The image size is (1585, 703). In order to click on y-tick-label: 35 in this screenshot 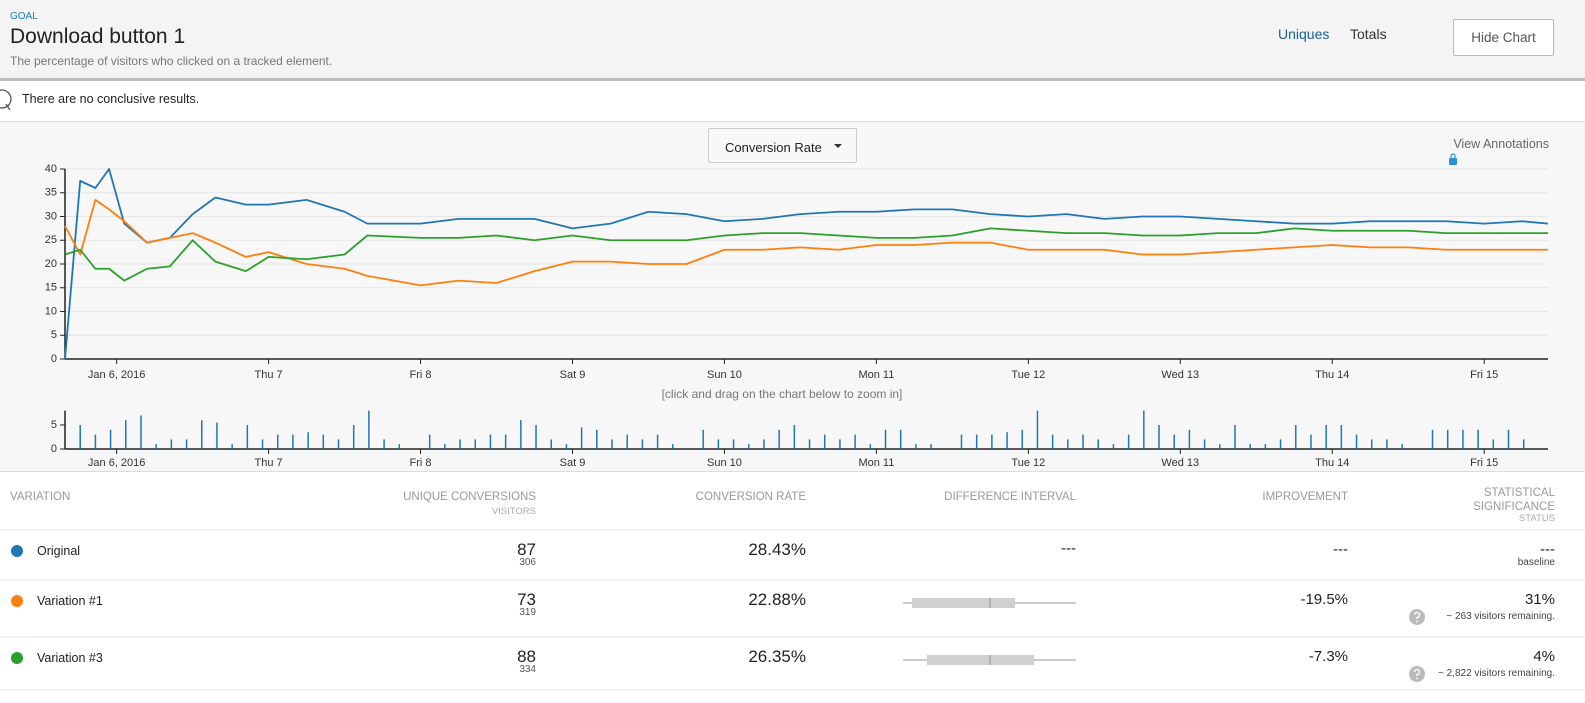, I will do `click(51, 193)`.